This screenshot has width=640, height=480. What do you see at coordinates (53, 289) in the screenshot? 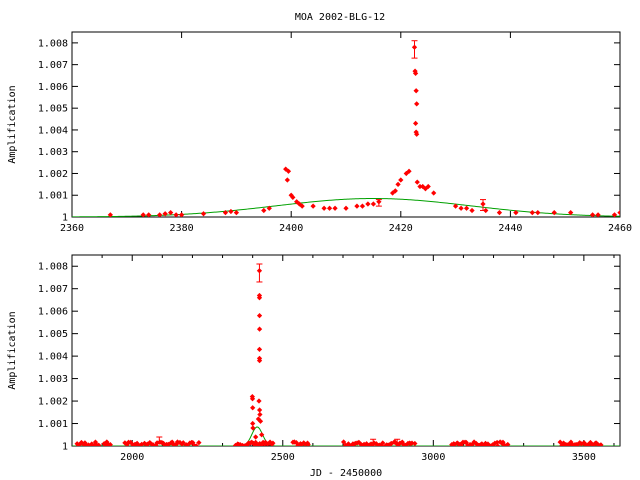
I see `y-tick-label: 1.007` at bounding box center [53, 289].